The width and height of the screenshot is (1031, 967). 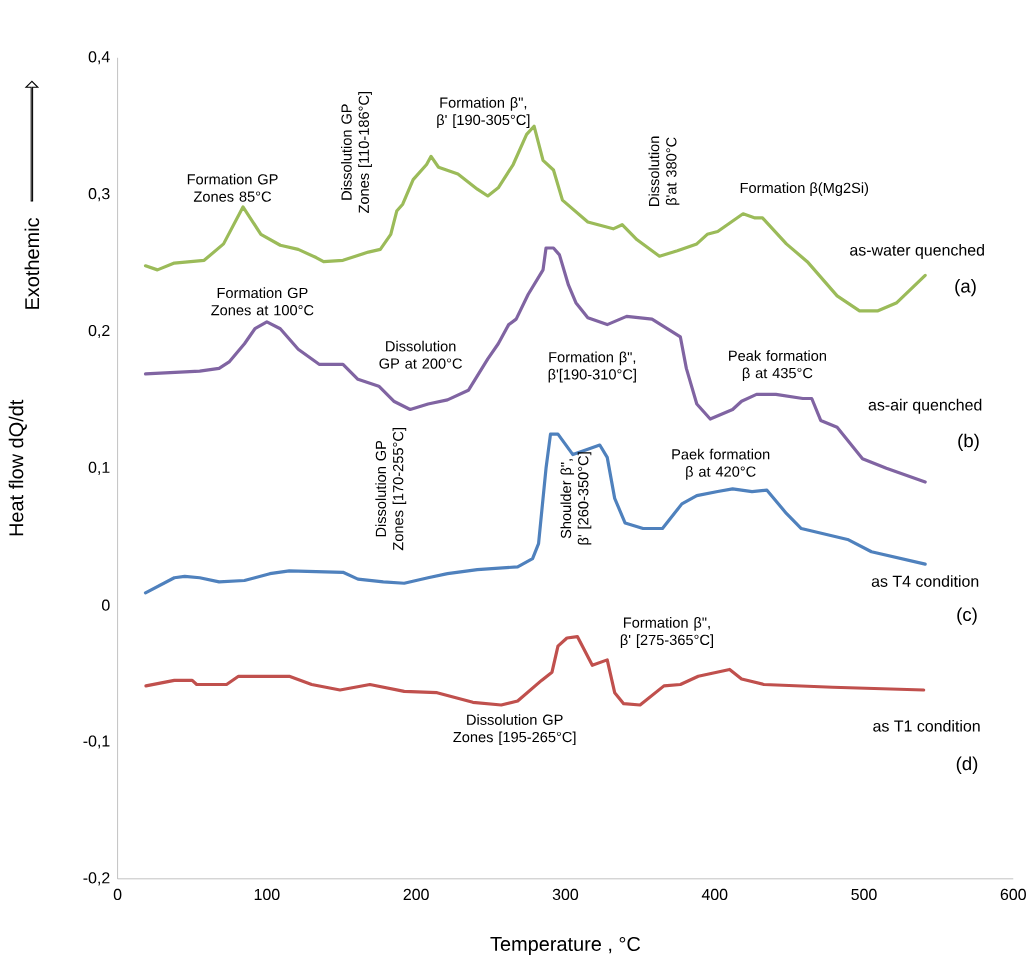 What do you see at coordinates (356, 153) in the screenshot?
I see `annotation: Dissolution GP Zones [110-186°C]` at bounding box center [356, 153].